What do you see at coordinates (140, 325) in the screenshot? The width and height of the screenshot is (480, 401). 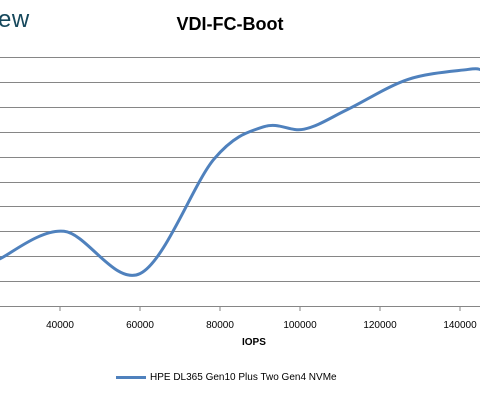 I see `x-tick-label: 60000` at bounding box center [140, 325].